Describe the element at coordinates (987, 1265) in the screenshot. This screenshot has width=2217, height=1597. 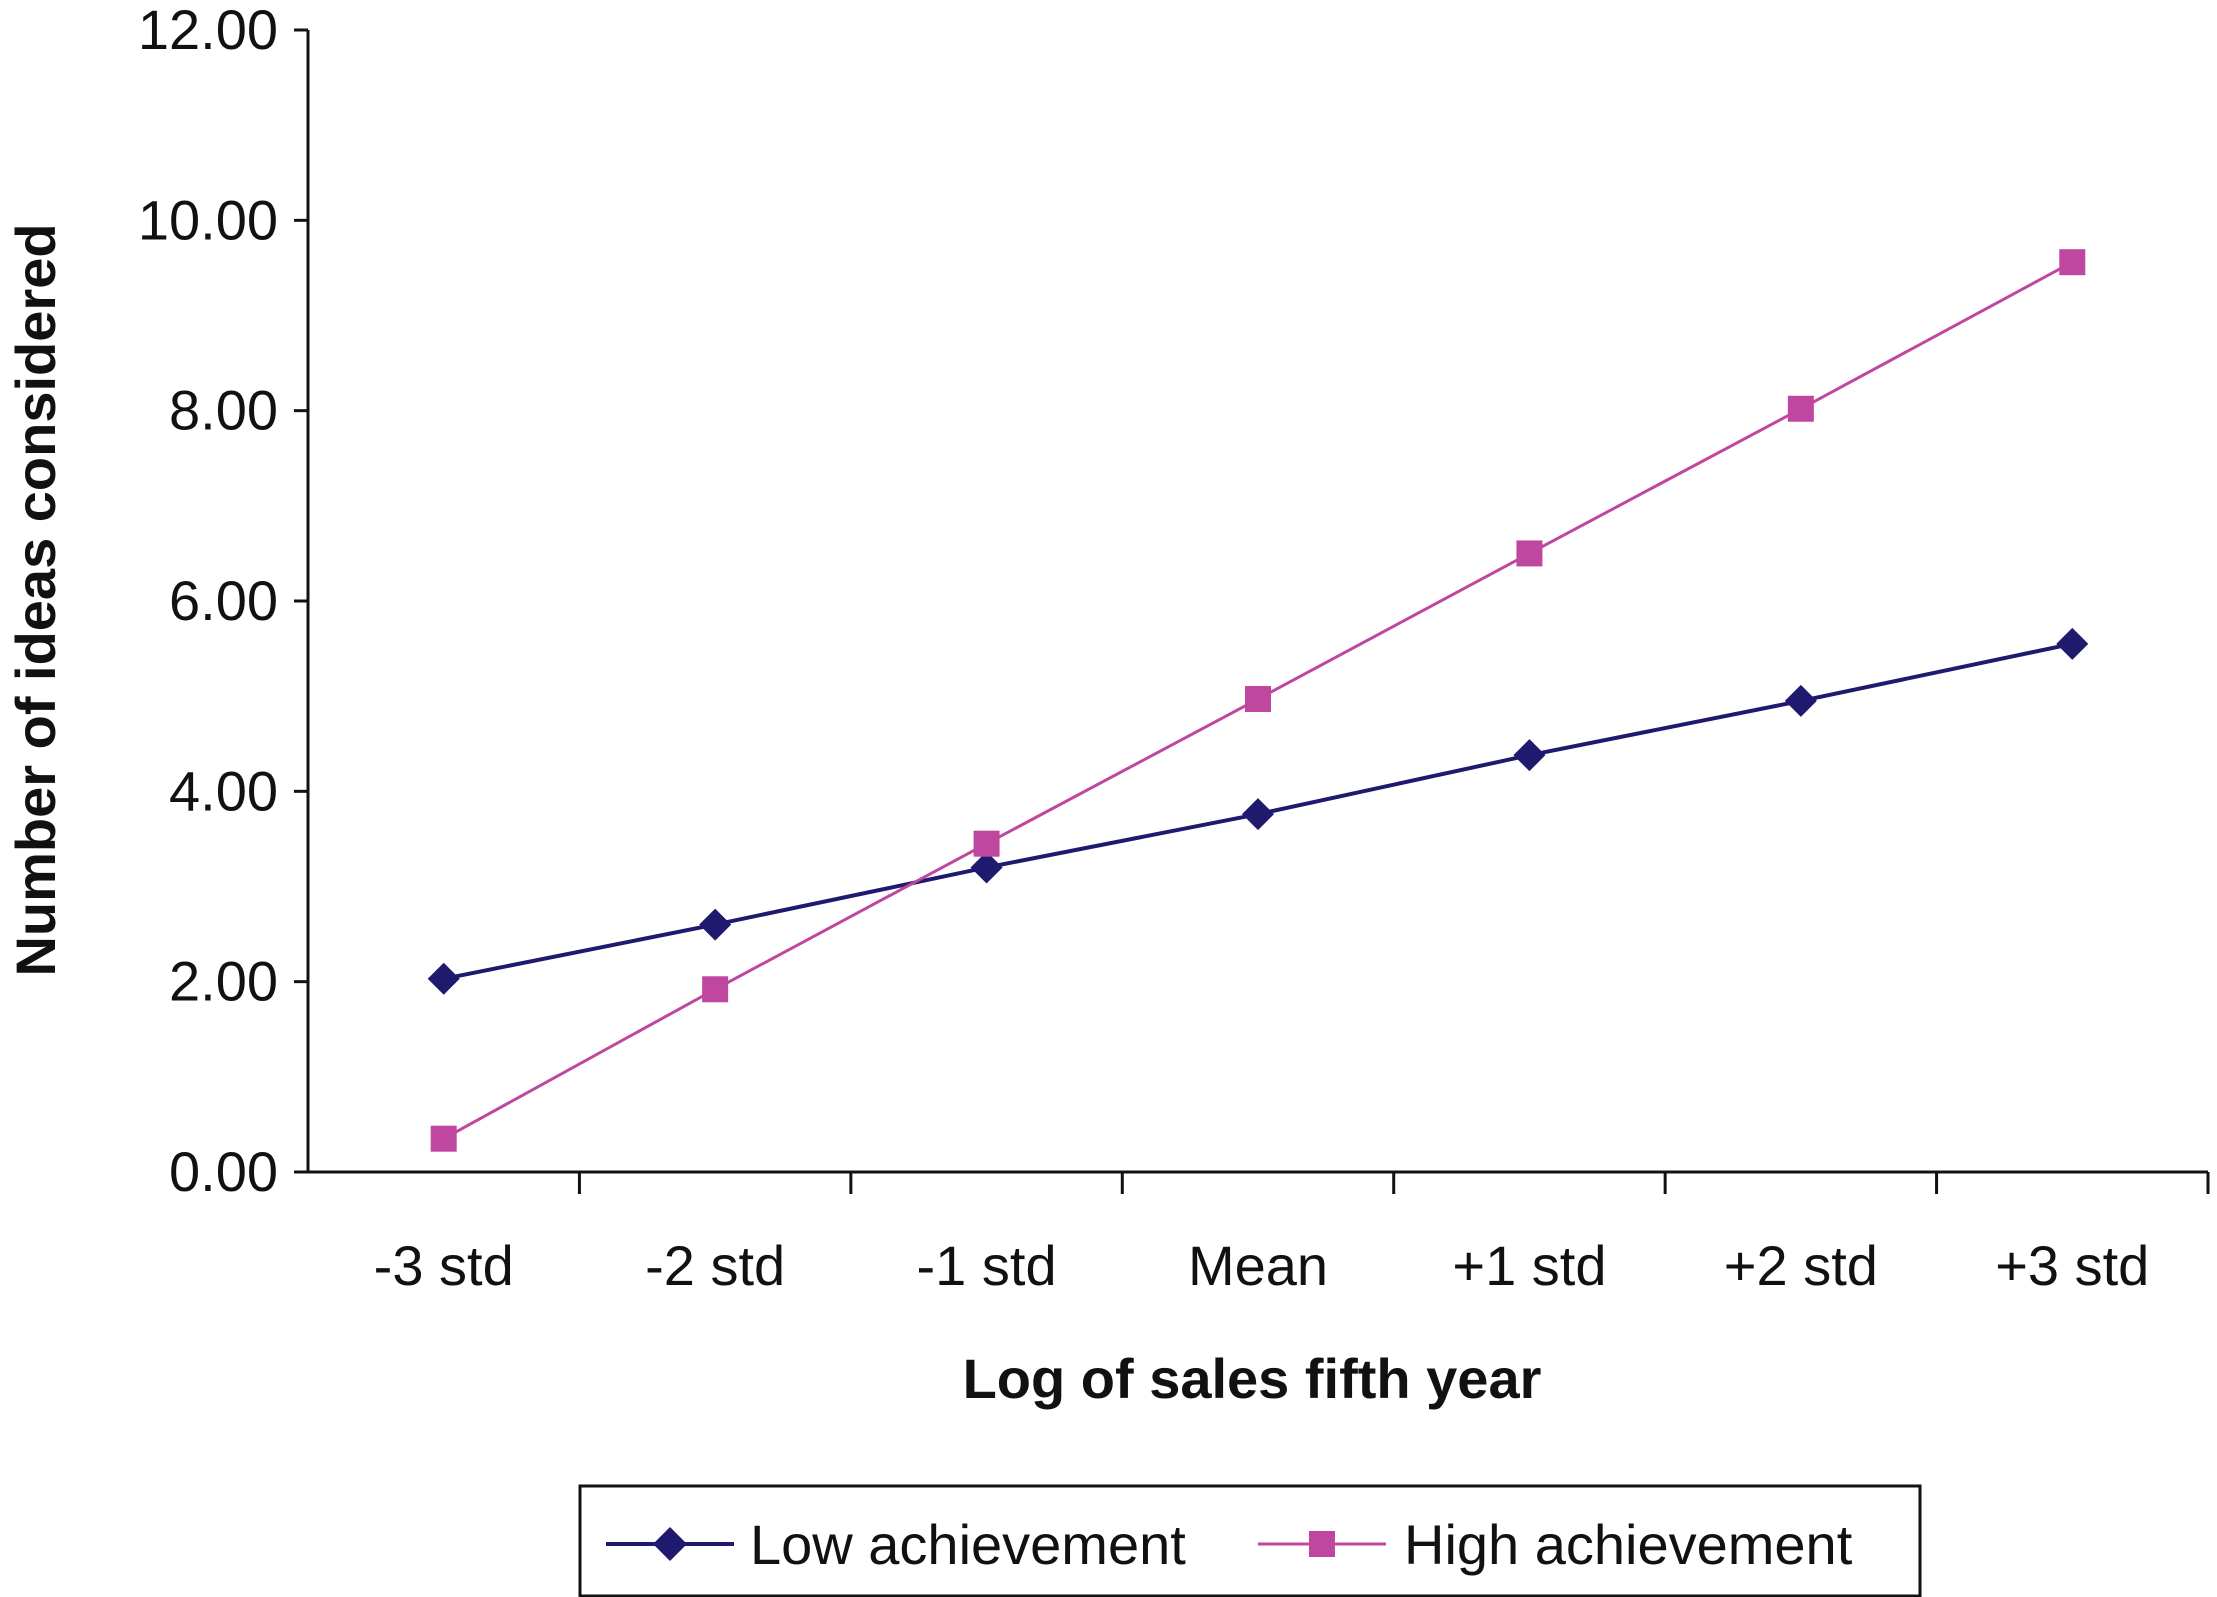
I see `x-tick-label: -1 std` at that location.